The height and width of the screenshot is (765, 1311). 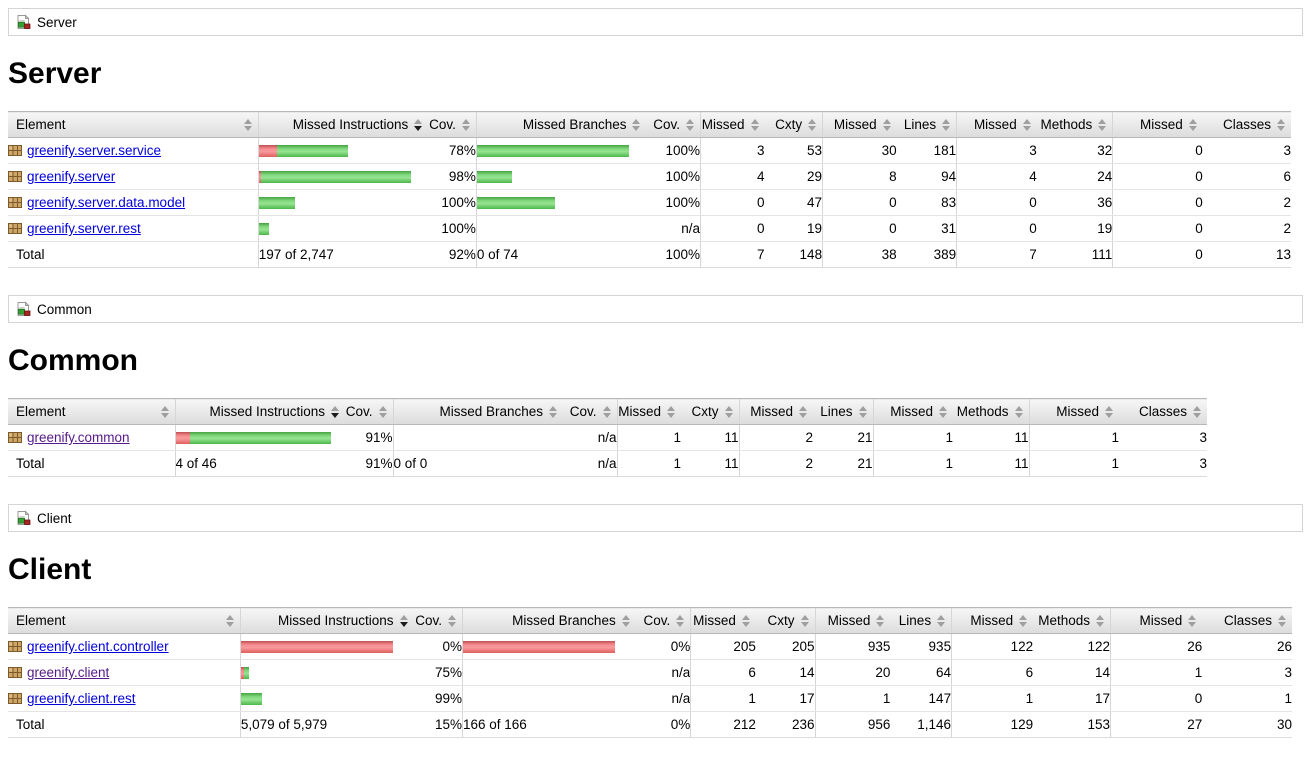 I want to click on cxty-value: 19, so click(x=793, y=228).